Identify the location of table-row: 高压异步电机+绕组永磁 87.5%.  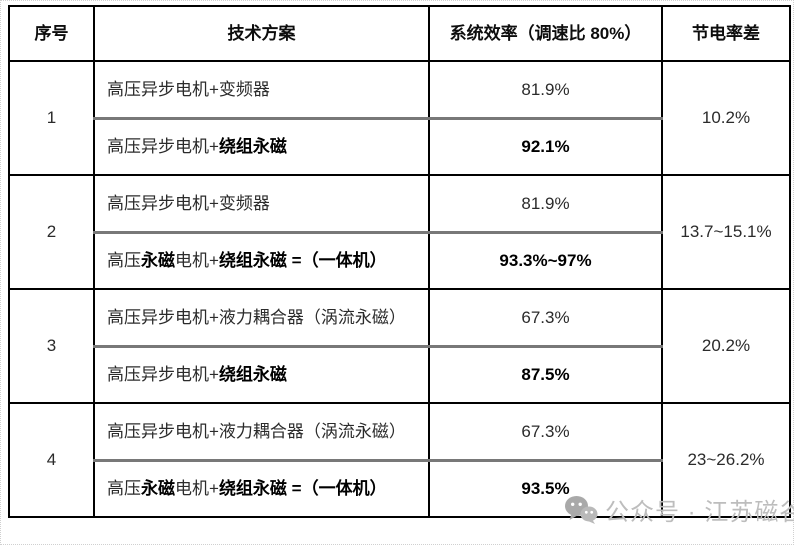
(399, 374).